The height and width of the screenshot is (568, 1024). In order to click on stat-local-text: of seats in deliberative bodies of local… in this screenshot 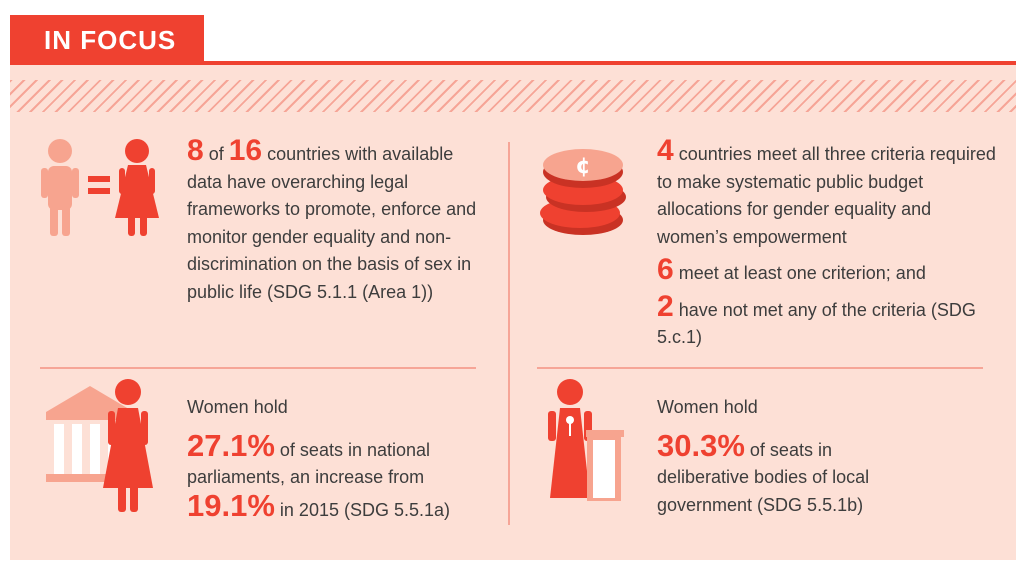, I will do `click(763, 477)`.